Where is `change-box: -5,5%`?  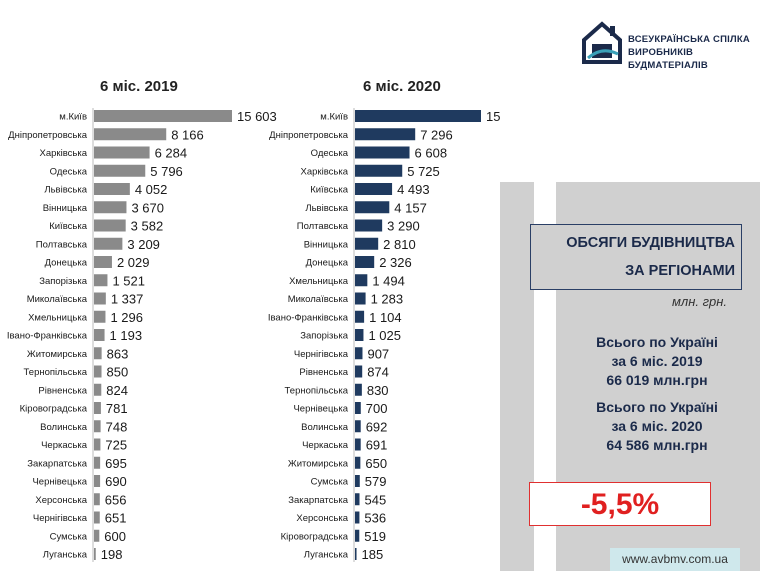 change-box: -5,5% is located at coordinates (620, 504).